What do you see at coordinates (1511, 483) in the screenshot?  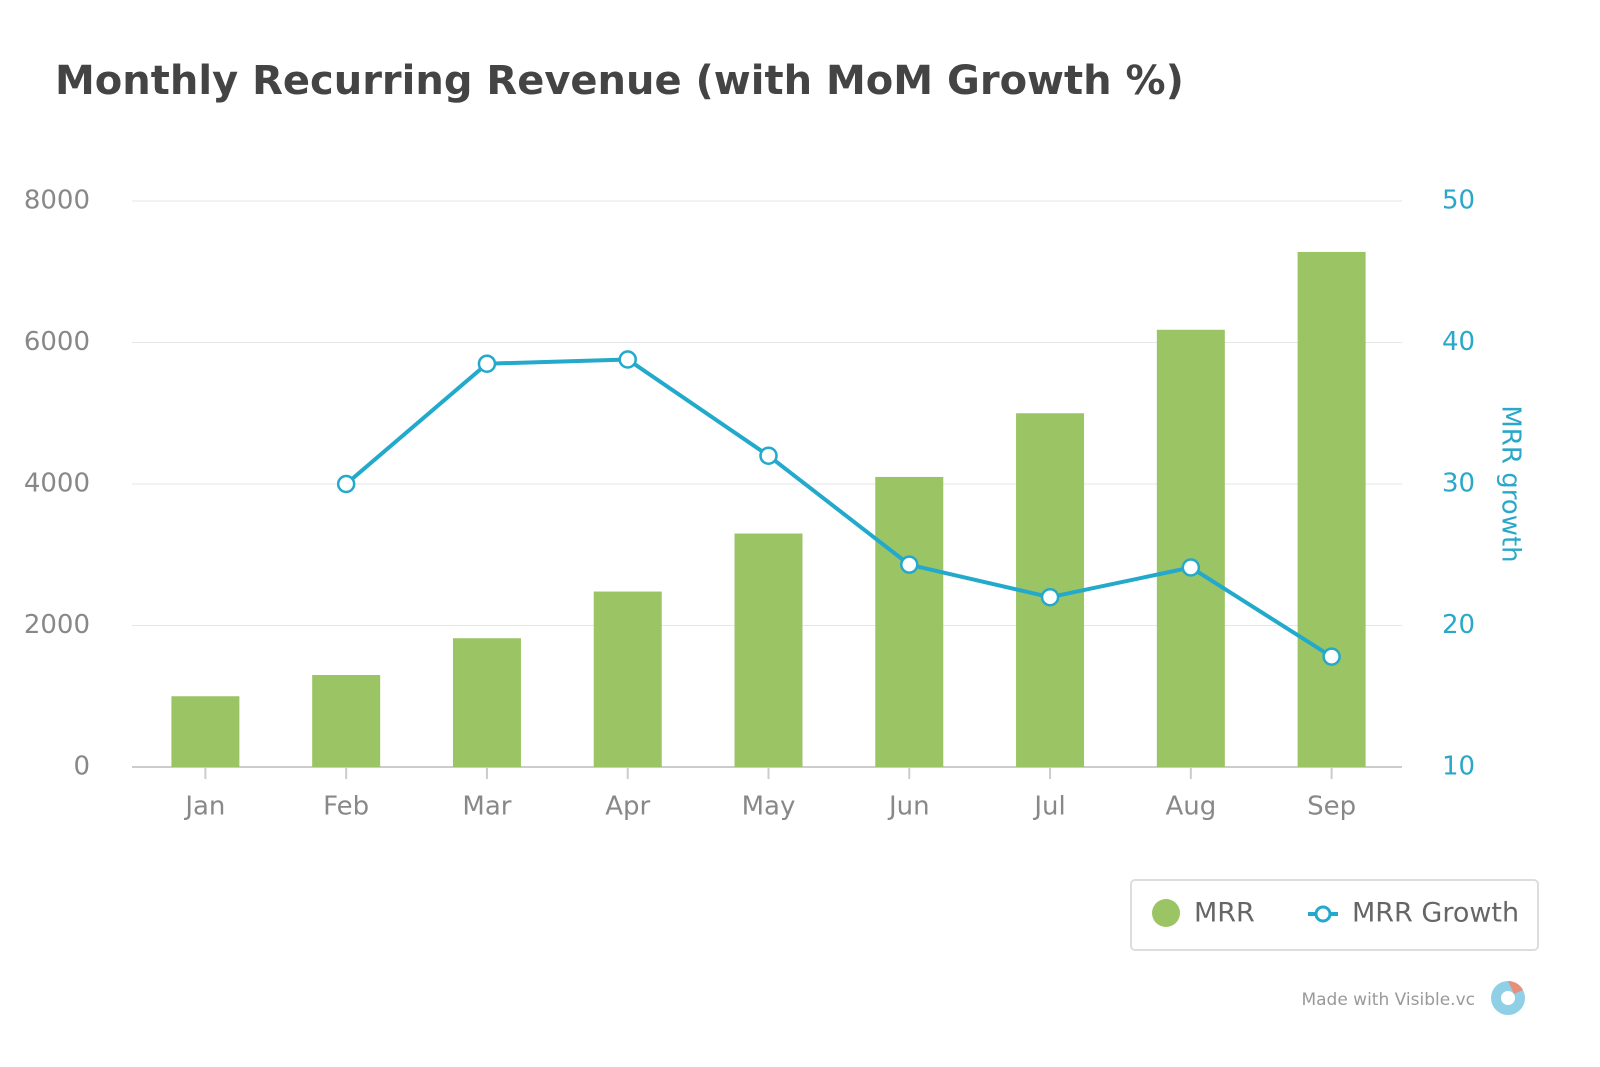 I see `y2-axis-label: MRR growth` at bounding box center [1511, 483].